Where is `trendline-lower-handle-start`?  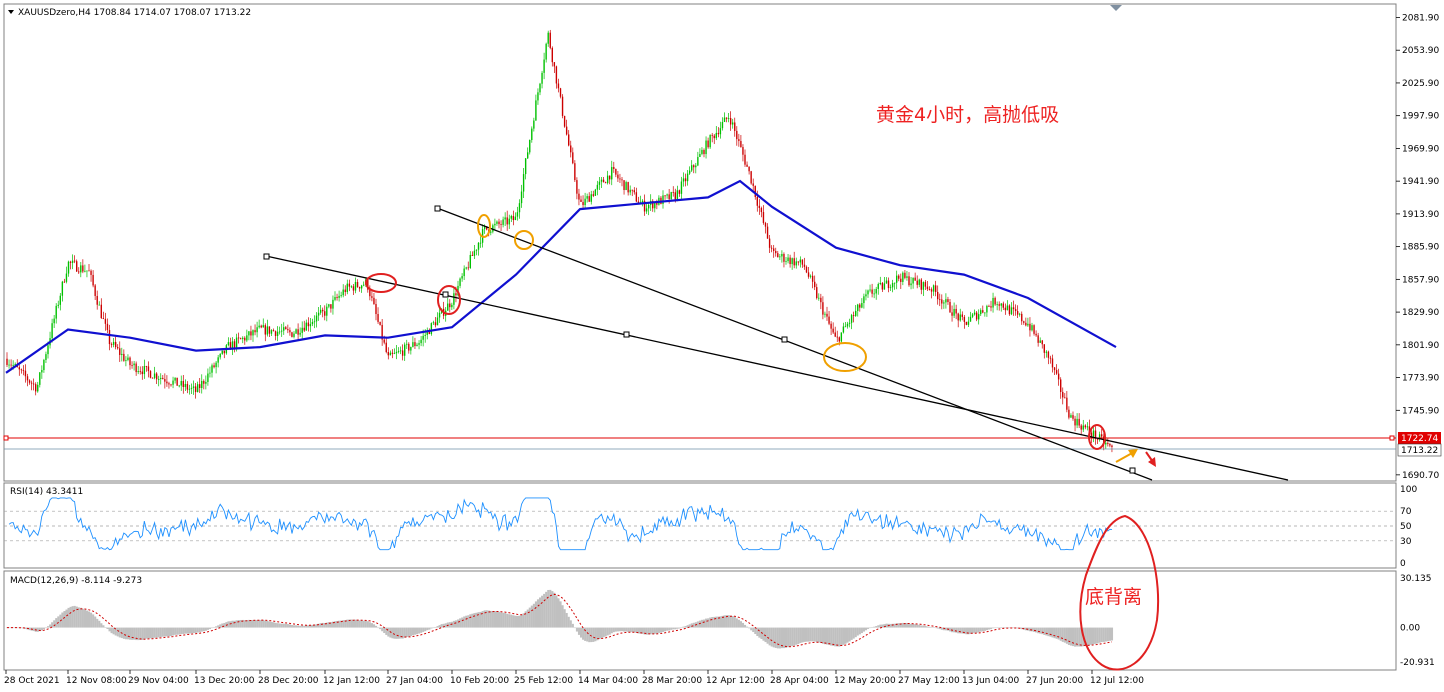 trendline-lower-handle-start is located at coordinates (437, 208).